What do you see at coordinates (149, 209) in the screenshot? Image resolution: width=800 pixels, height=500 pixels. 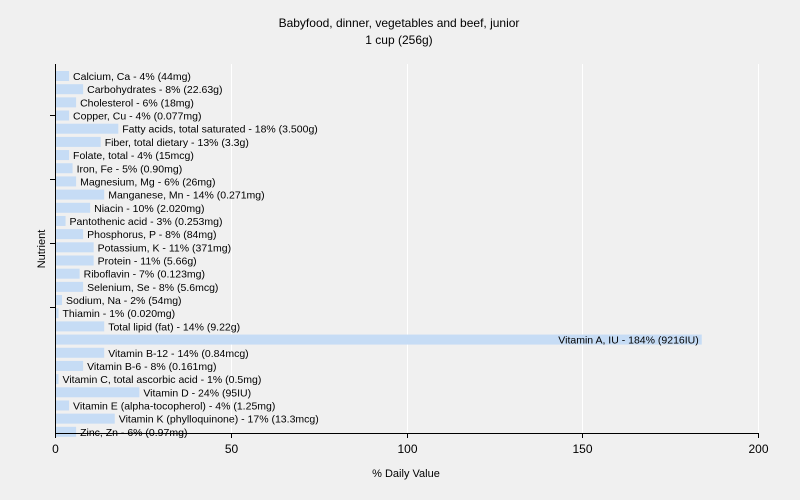 I see `bar-label: Niacin - 10% (2.020mg)` at bounding box center [149, 209].